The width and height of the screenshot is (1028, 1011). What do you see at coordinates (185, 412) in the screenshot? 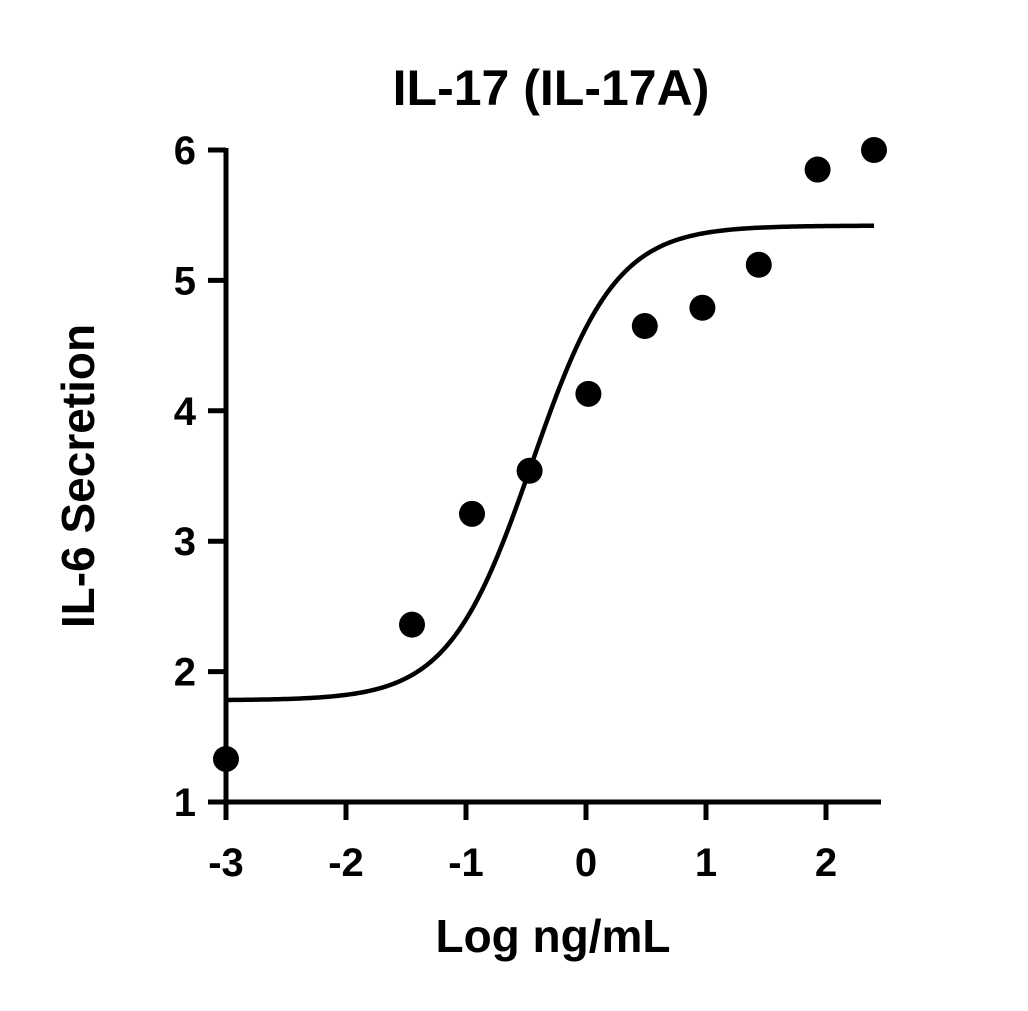
I see `y-tick-label: 4` at bounding box center [185, 412].